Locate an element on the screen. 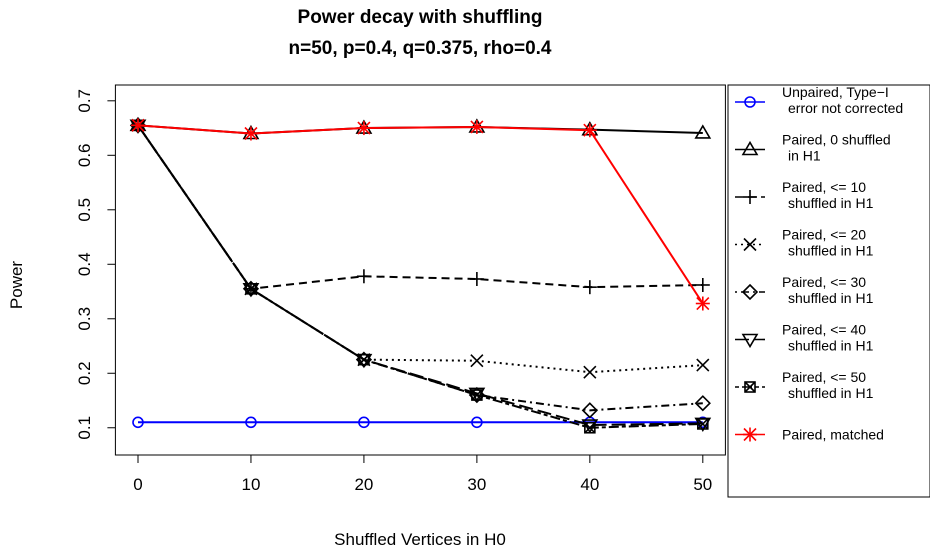 Image resolution: width=930 pixels, height=552 pixels. chart-title: Power decay with shuffling is located at coordinates (420, 17).